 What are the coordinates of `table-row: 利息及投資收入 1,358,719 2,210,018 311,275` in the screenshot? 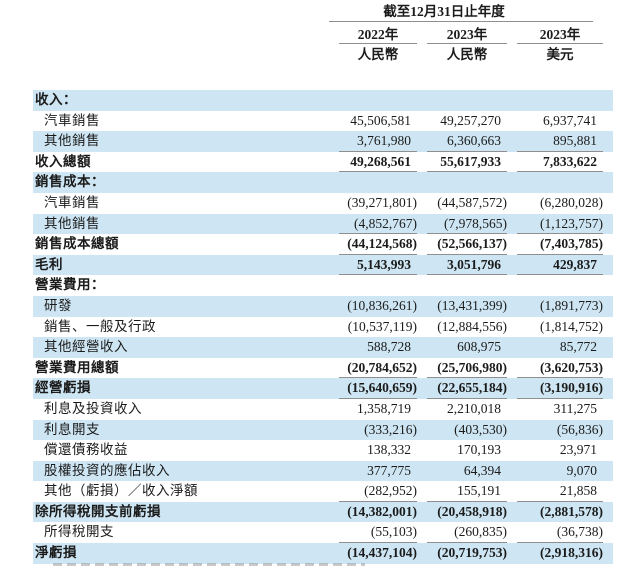 It's located at (323, 409).